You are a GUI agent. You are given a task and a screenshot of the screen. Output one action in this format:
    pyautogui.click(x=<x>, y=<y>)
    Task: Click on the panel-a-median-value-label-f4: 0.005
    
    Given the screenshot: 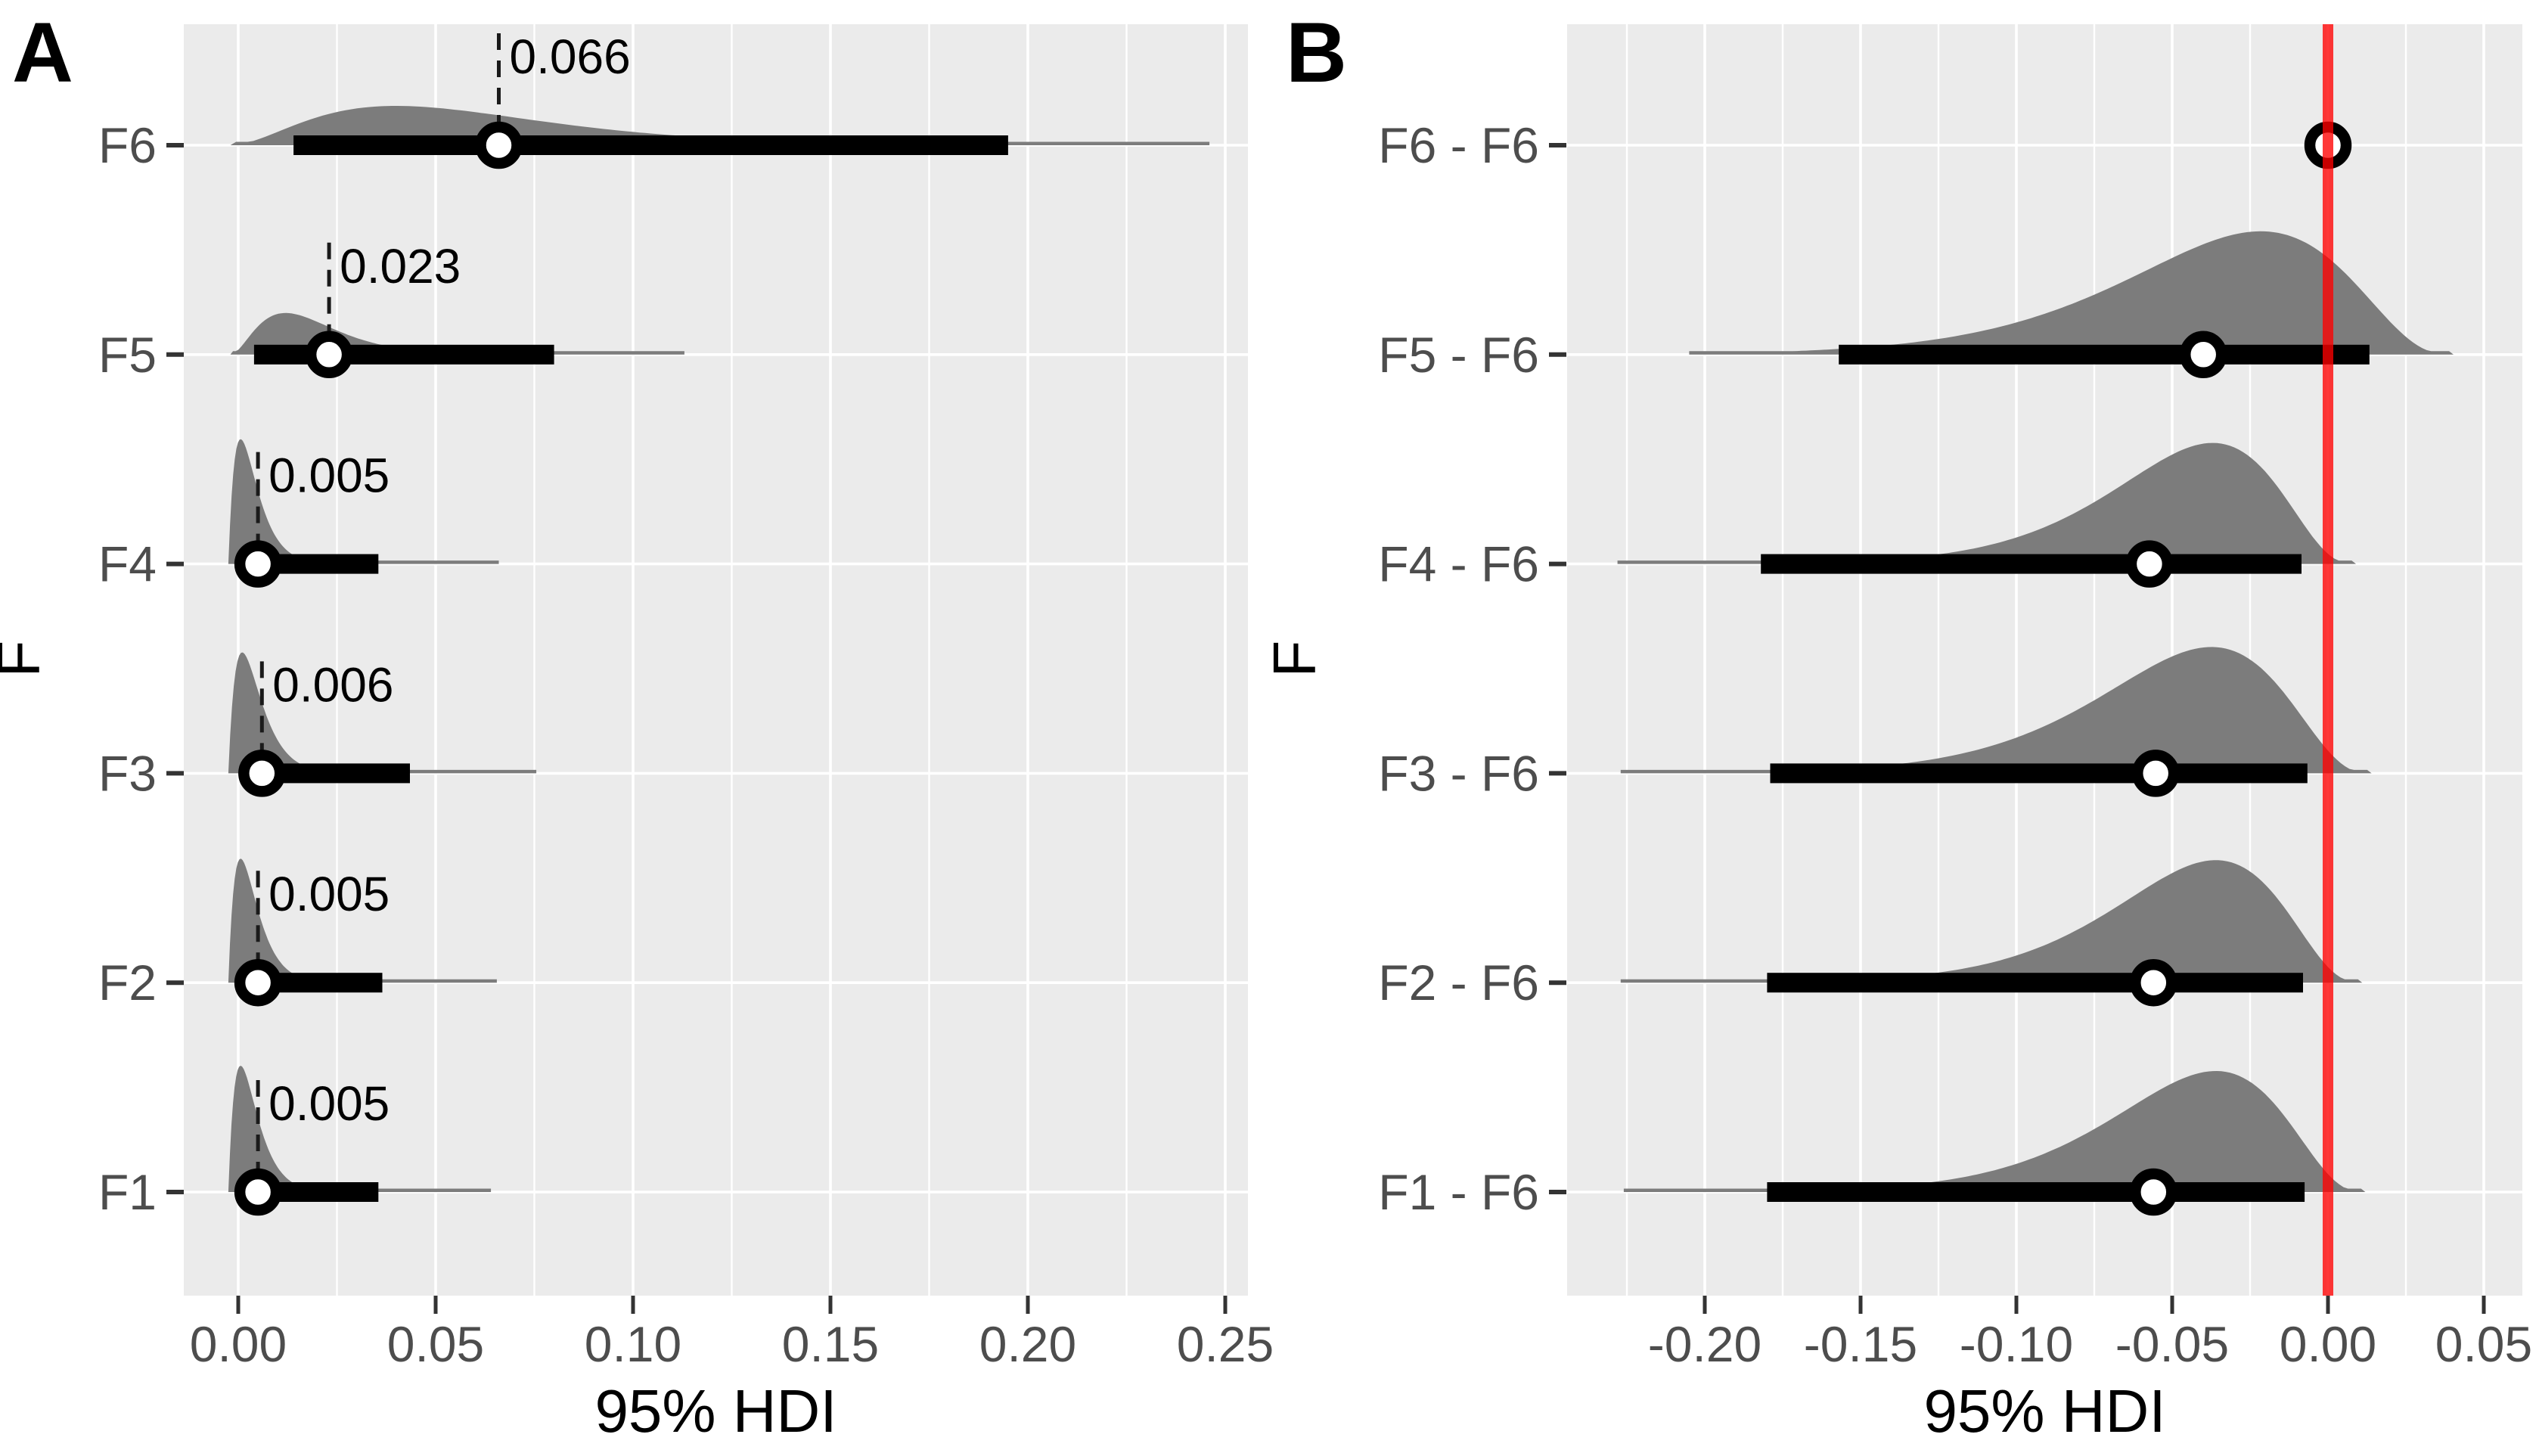 What is the action you would take?
    pyautogui.click(x=329, y=476)
    